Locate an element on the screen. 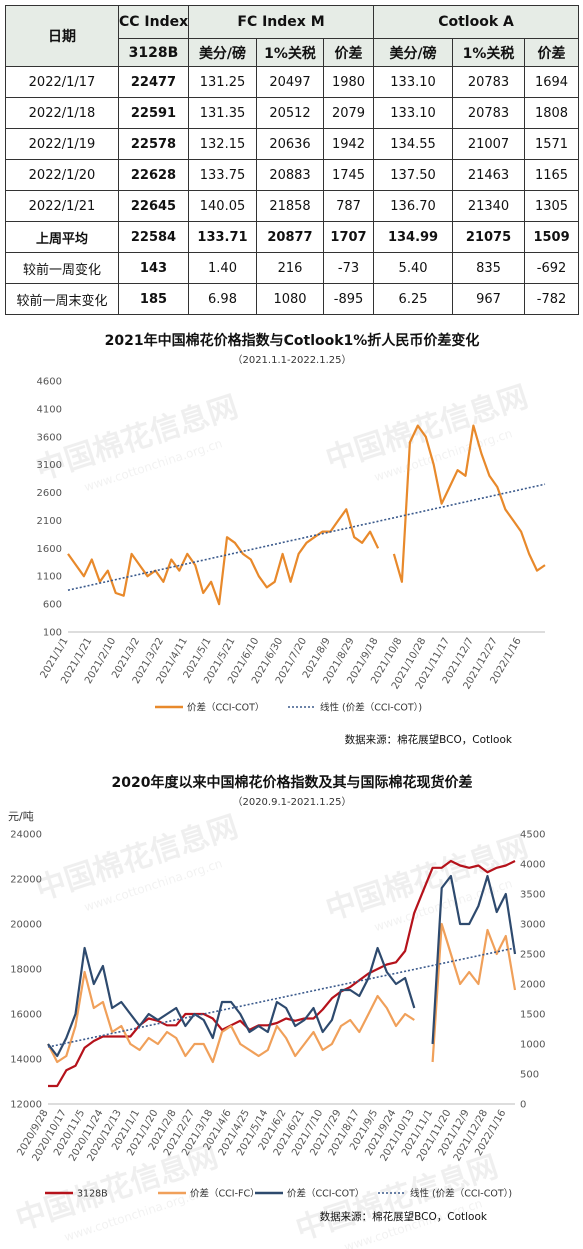 This screenshot has height=1249, width=583. table-cell: FC Index M is located at coordinates (281, 22).